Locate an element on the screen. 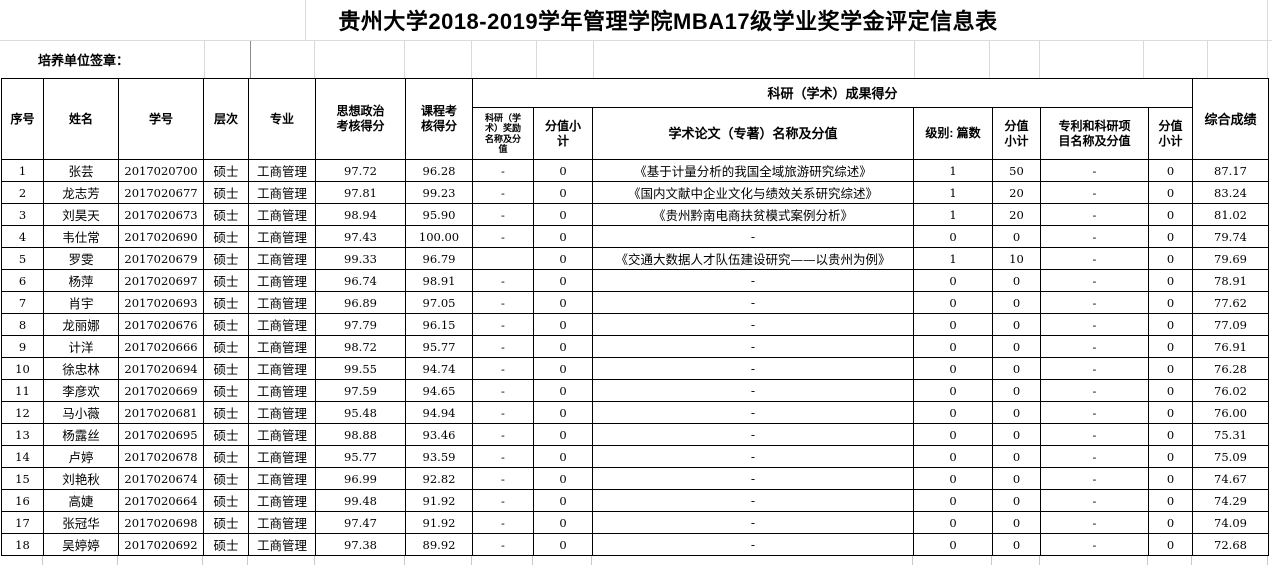 The height and width of the screenshot is (566, 1272). student-name: 刘昊天 is located at coordinates (81, 214).